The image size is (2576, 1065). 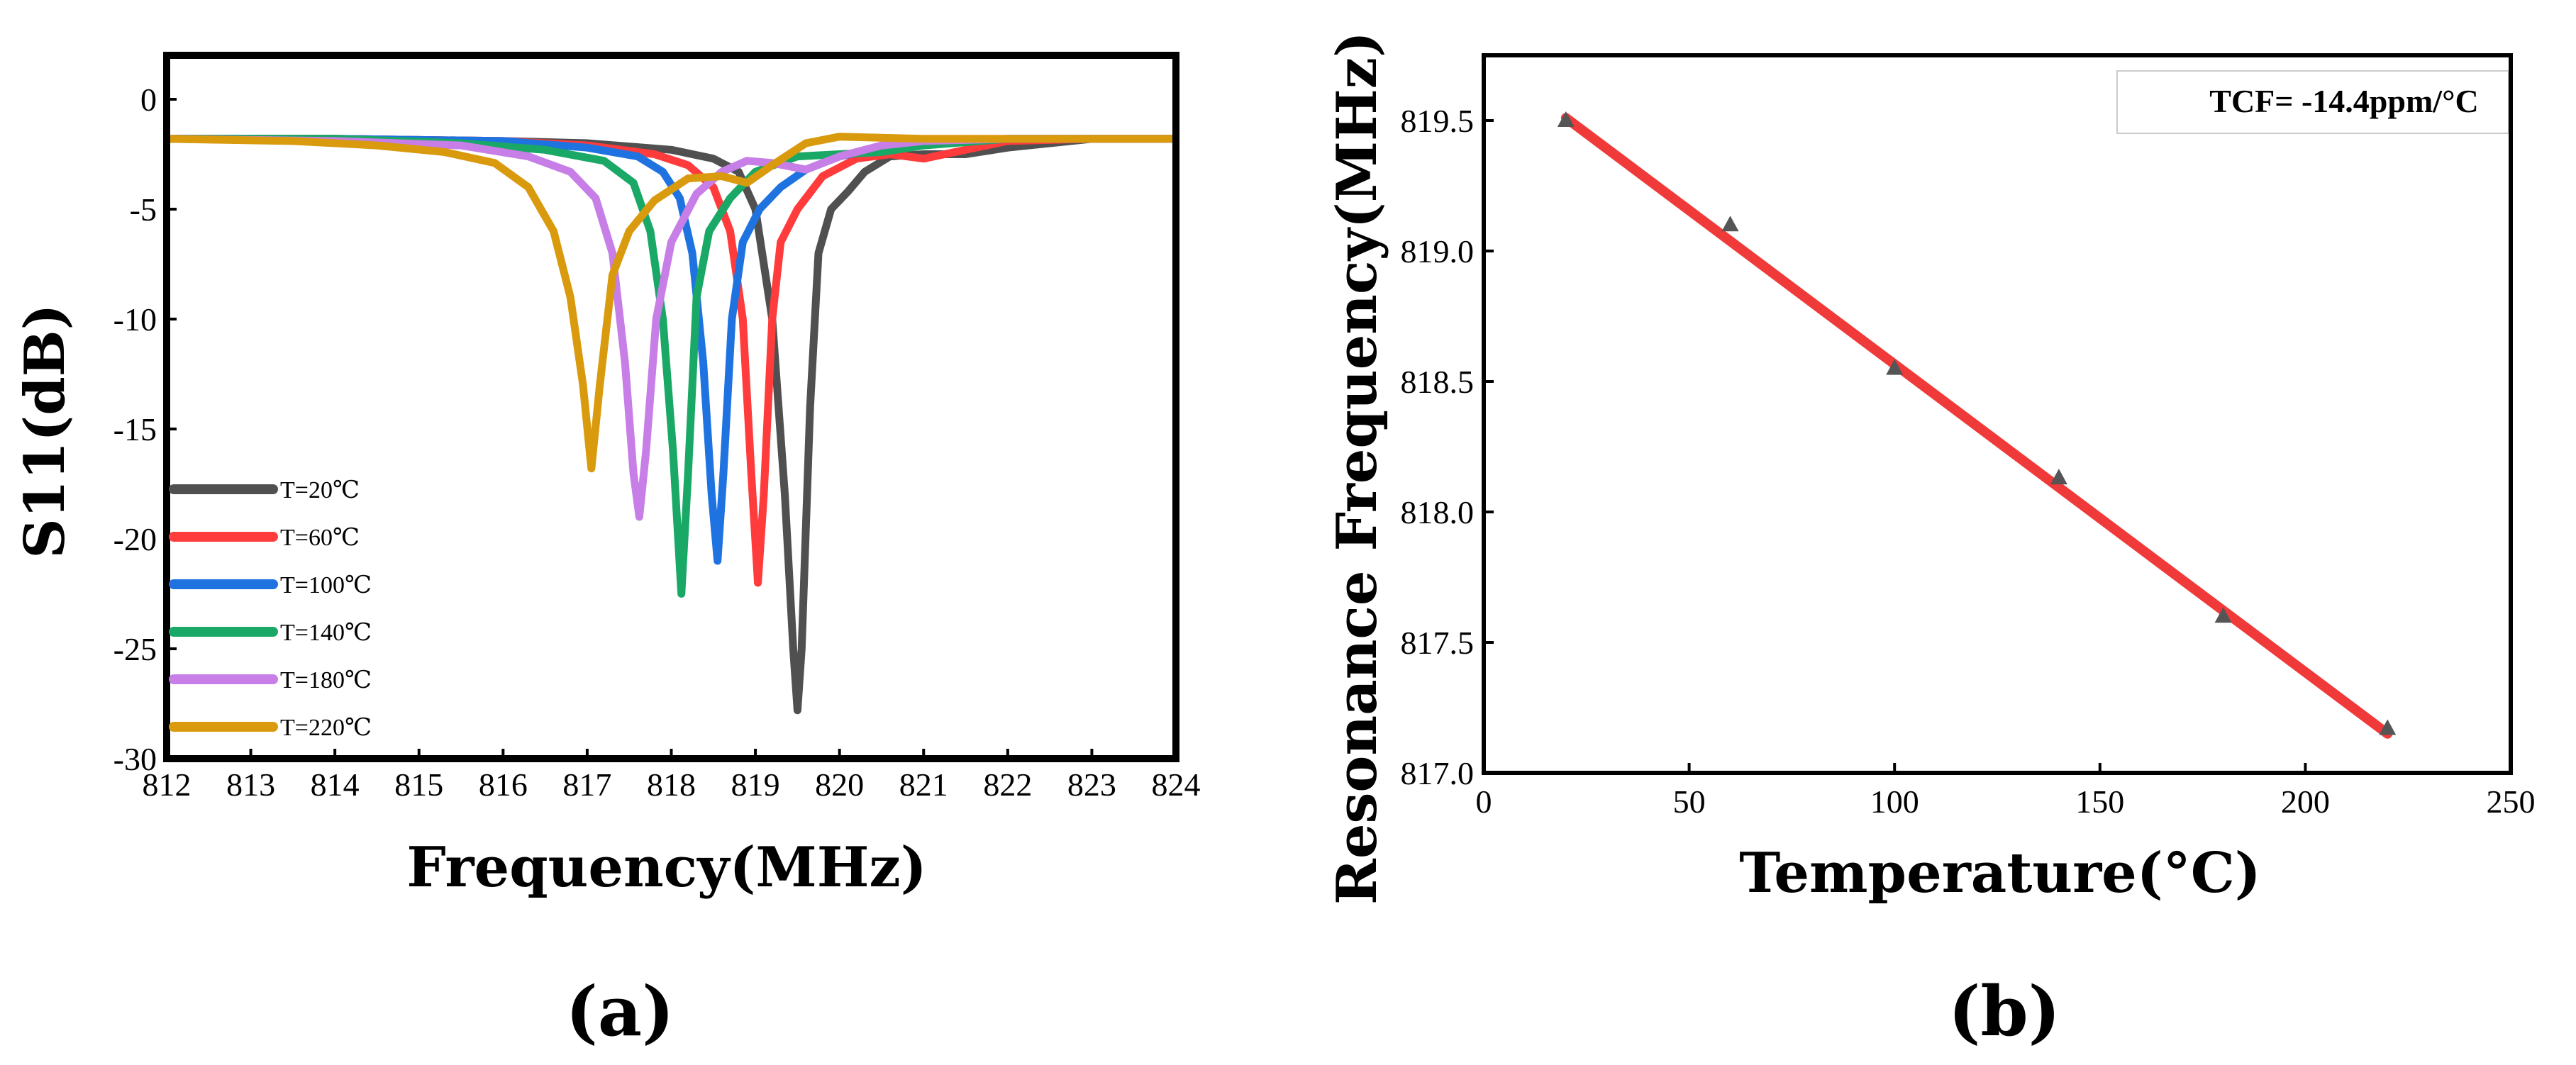 I want to click on x-tick-label: 150, so click(x=2099, y=802).